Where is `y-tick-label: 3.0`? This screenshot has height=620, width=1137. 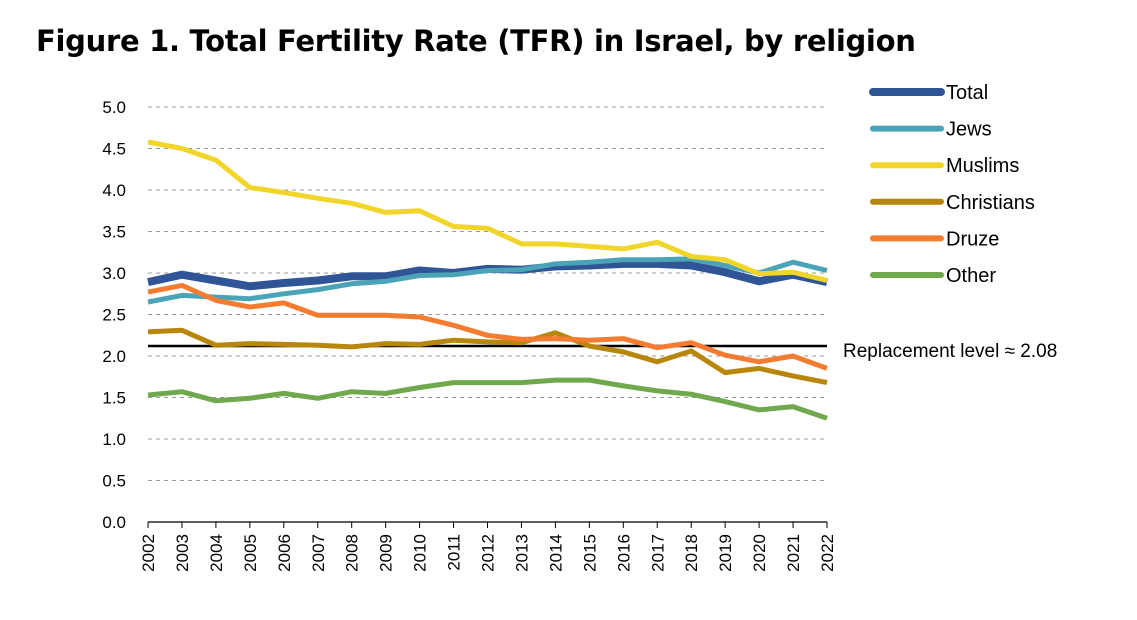
y-tick-label: 3.0 is located at coordinates (114, 273).